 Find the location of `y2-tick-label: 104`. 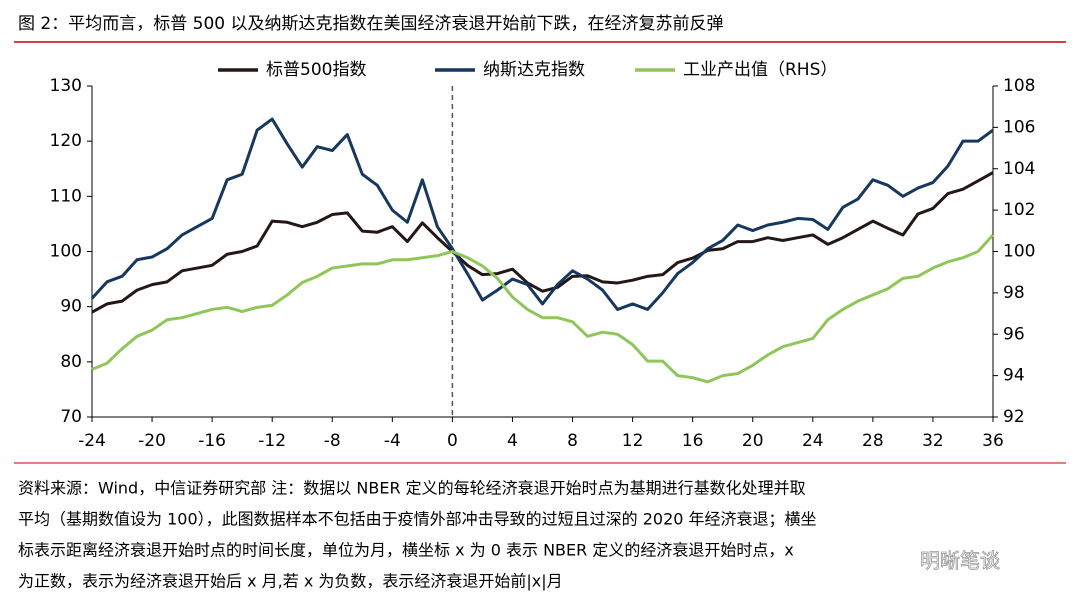

y2-tick-label: 104 is located at coordinates (1019, 169).